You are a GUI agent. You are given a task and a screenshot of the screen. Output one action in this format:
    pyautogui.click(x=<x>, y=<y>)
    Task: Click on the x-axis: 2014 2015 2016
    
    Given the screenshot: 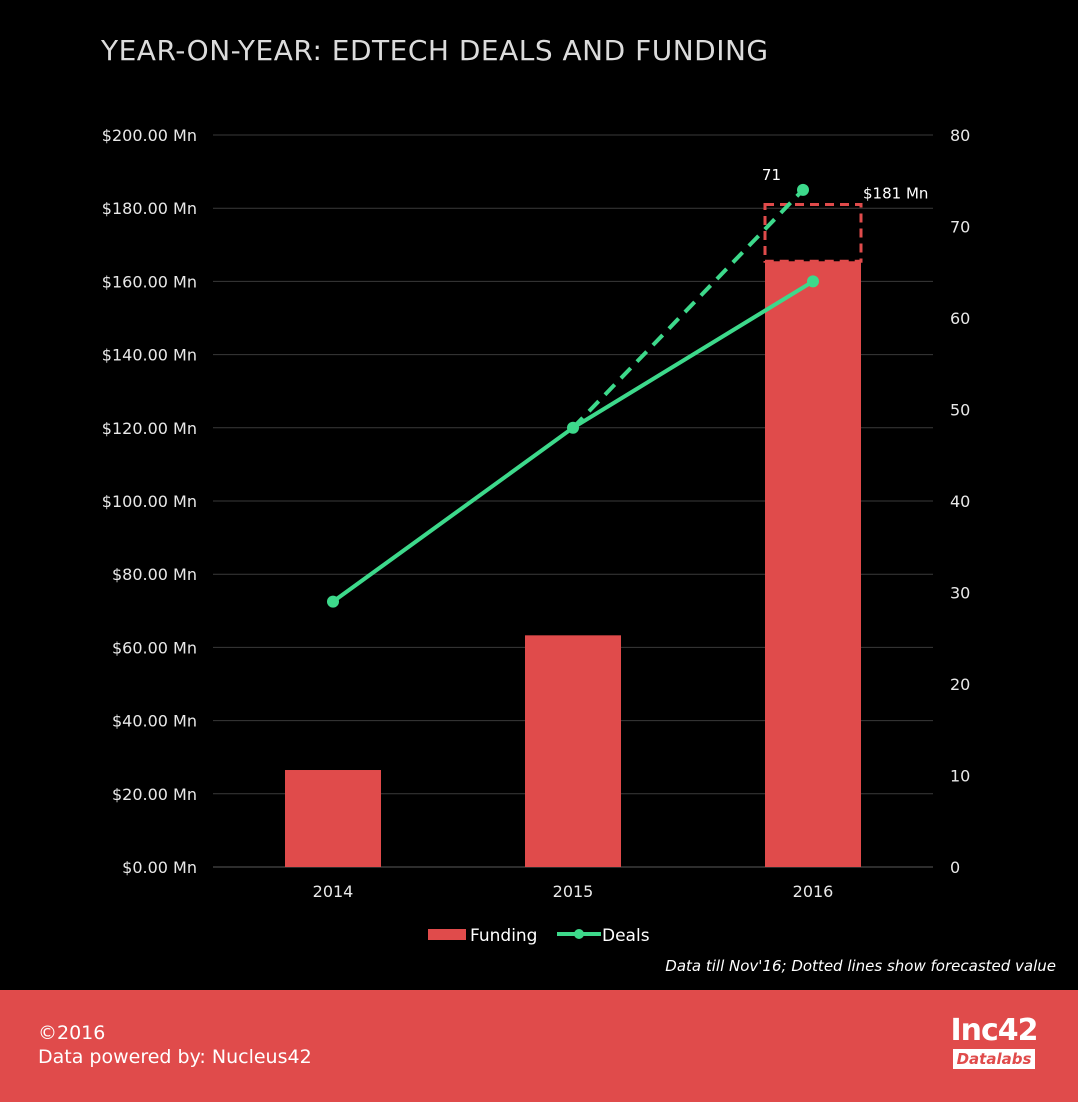 What is the action you would take?
    pyautogui.click(x=573, y=891)
    